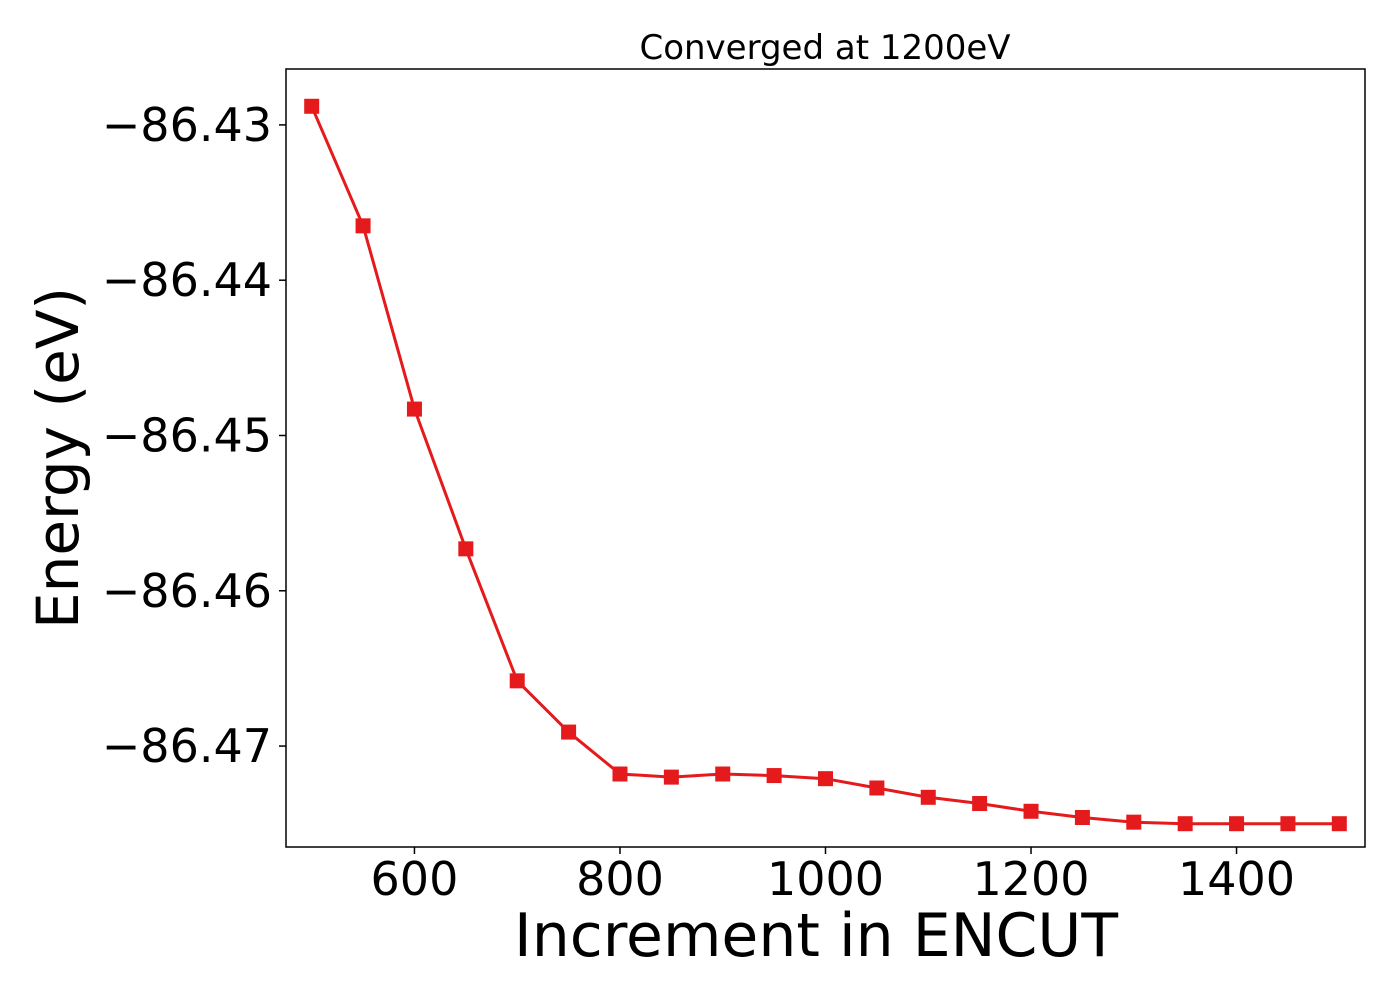 The width and height of the screenshot is (1400, 1000). Describe the element at coordinates (825, 879) in the screenshot. I see `x-tick-label: 1000` at that location.